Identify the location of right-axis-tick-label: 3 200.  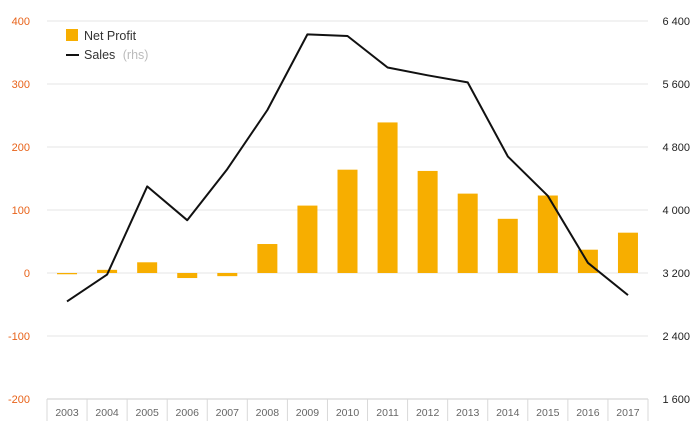
(676, 274).